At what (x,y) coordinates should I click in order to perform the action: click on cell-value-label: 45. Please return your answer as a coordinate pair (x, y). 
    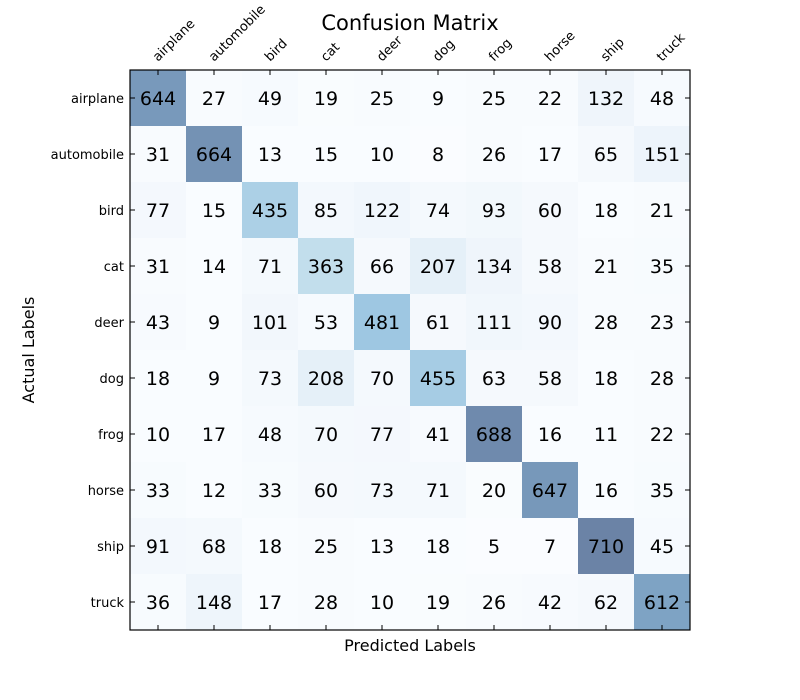
    Looking at the image, I should click on (662, 547).